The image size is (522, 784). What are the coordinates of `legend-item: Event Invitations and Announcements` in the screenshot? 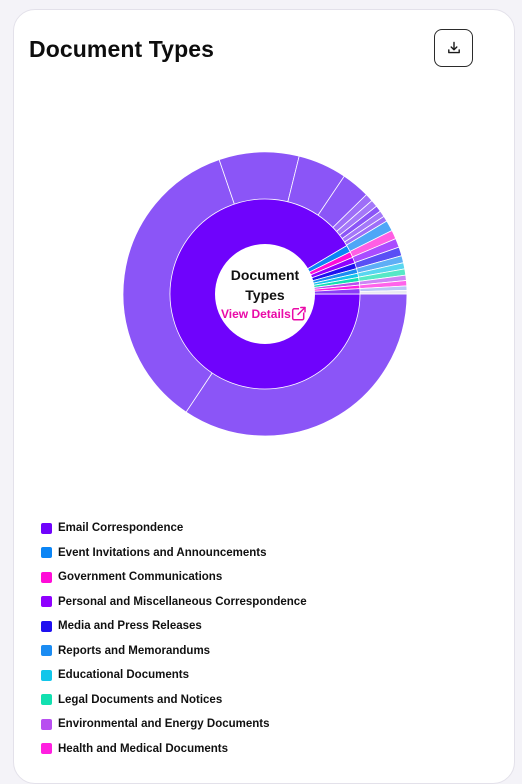 It's located at (174, 553).